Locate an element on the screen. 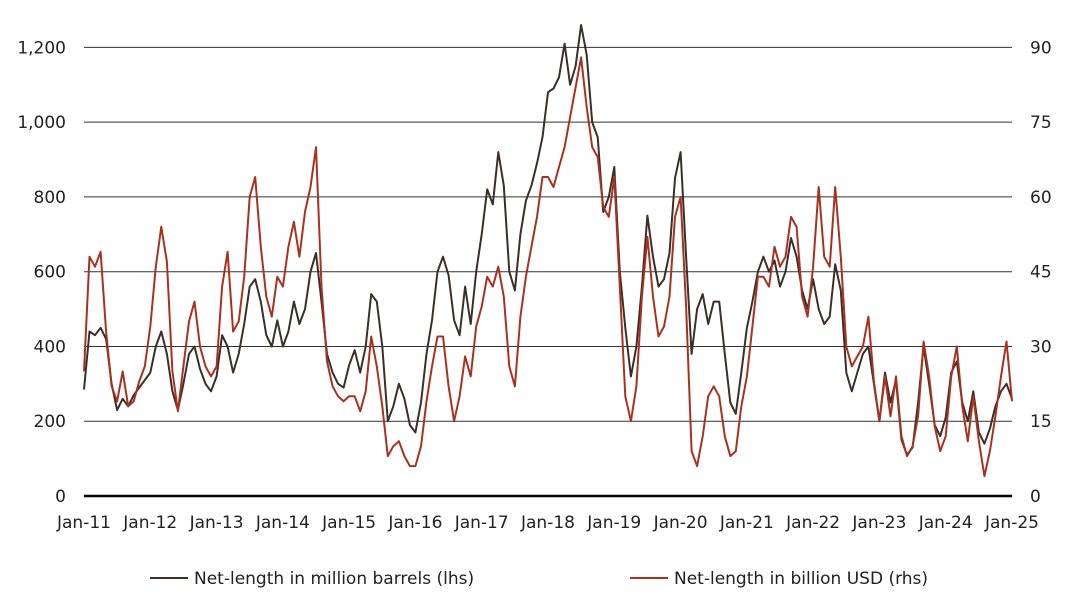  x-tick-label: Jan-14 is located at coordinates (282, 523).